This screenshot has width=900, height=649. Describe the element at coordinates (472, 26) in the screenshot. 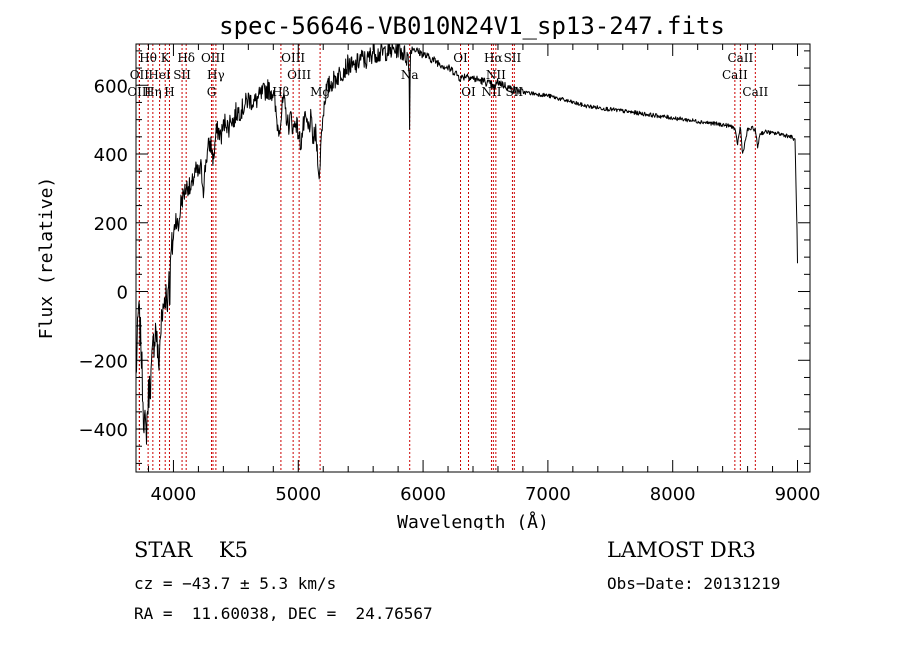

I see `chart-title: spec-56646-VB010N24V1_sp13-247.fits` at that location.